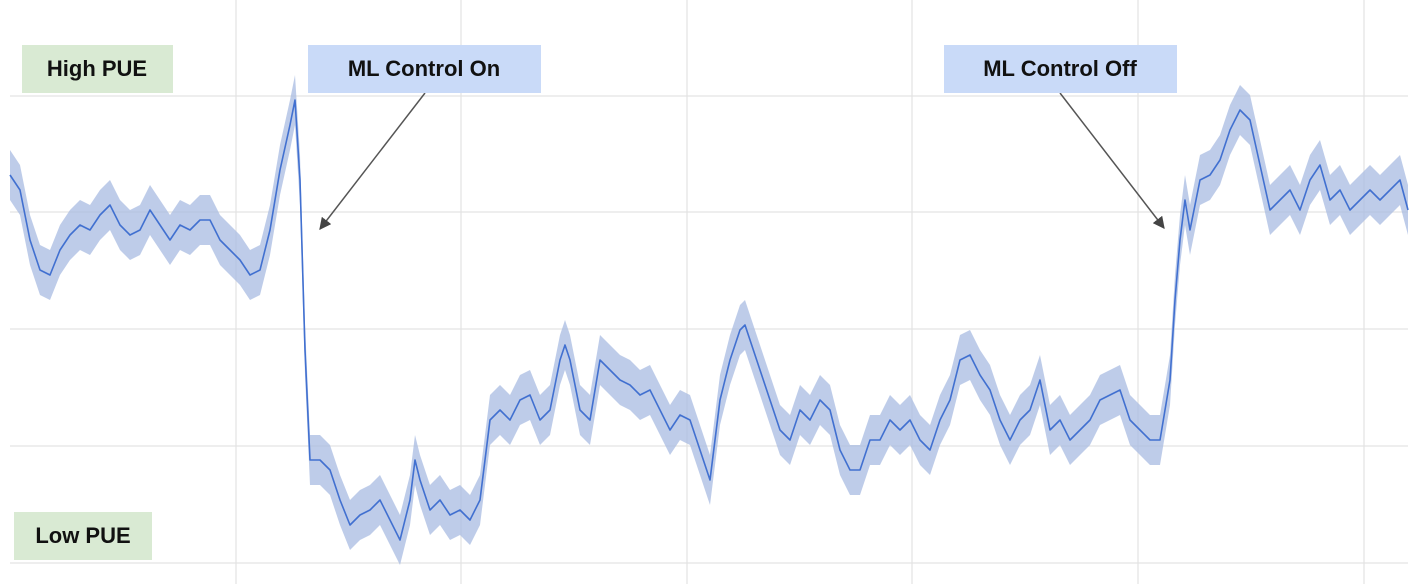  I want to click on annotation: ML Control Off, so click(1060, 68).